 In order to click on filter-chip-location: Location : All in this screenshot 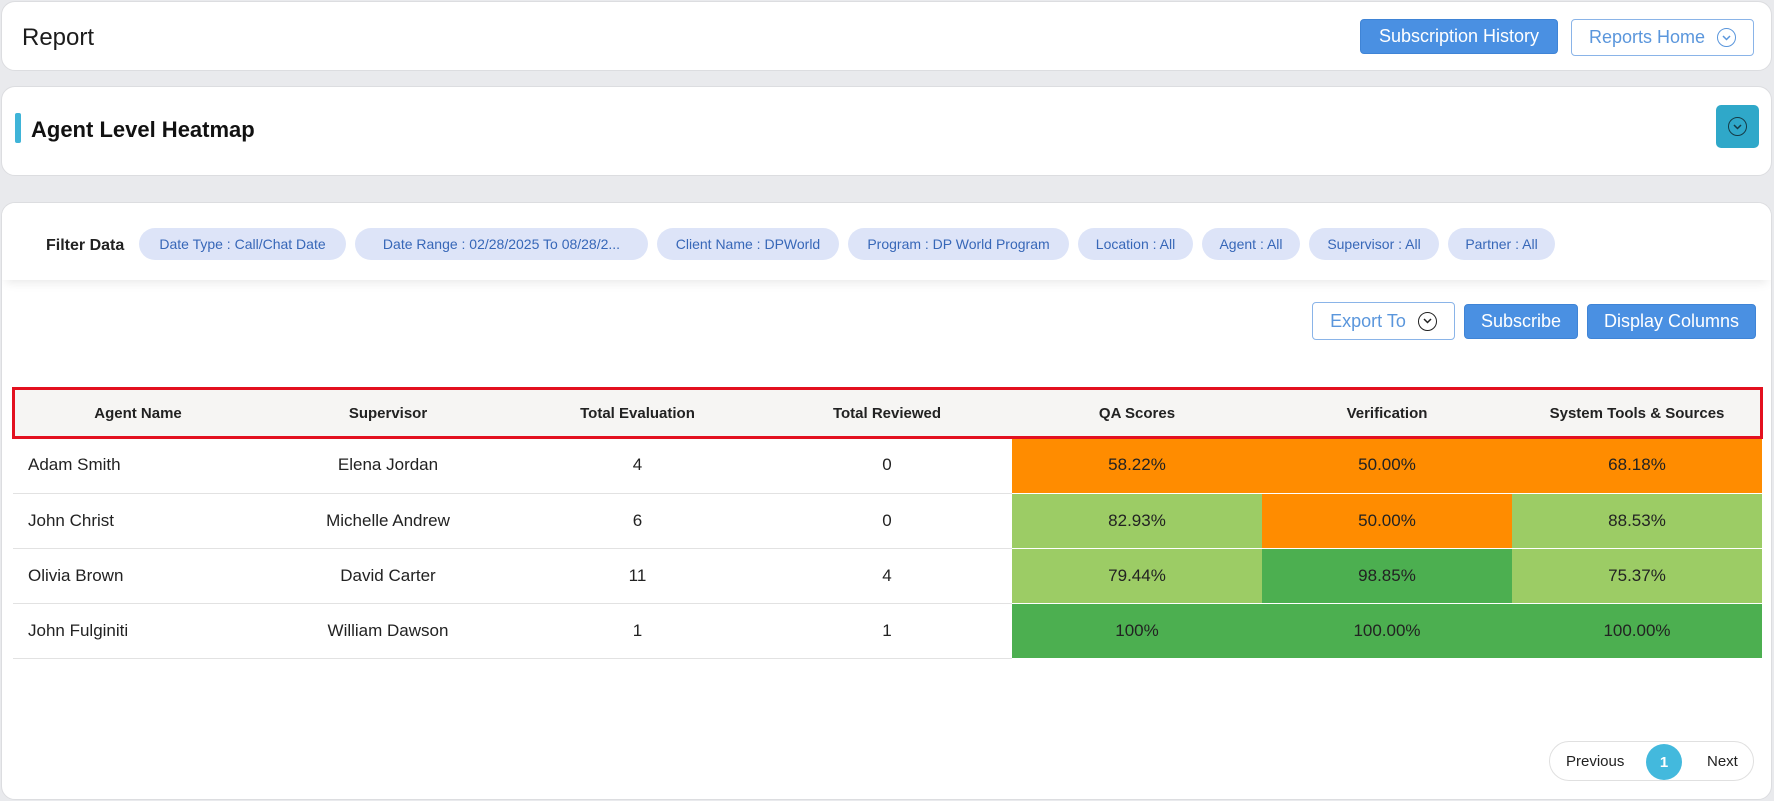, I will do `click(1135, 244)`.